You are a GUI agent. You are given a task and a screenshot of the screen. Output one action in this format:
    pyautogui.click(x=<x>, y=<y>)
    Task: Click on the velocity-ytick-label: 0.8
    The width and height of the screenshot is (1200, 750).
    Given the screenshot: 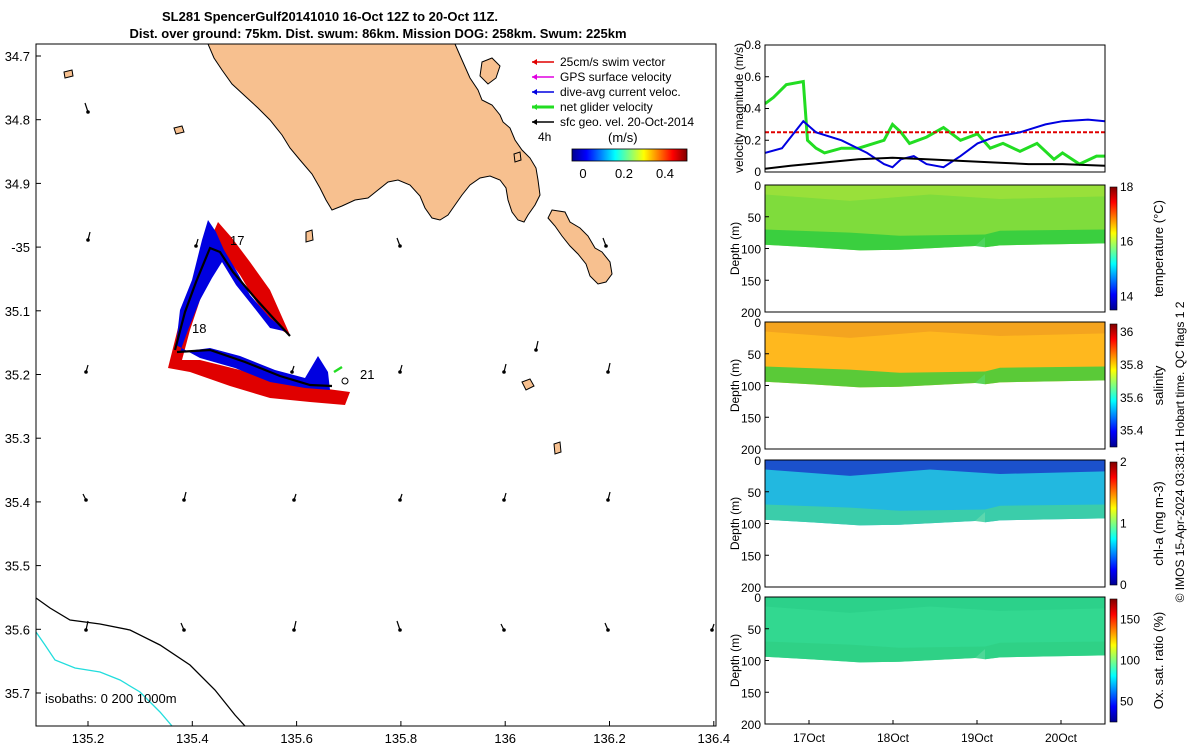 What is the action you would take?
    pyautogui.click(x=752, y=45)
    